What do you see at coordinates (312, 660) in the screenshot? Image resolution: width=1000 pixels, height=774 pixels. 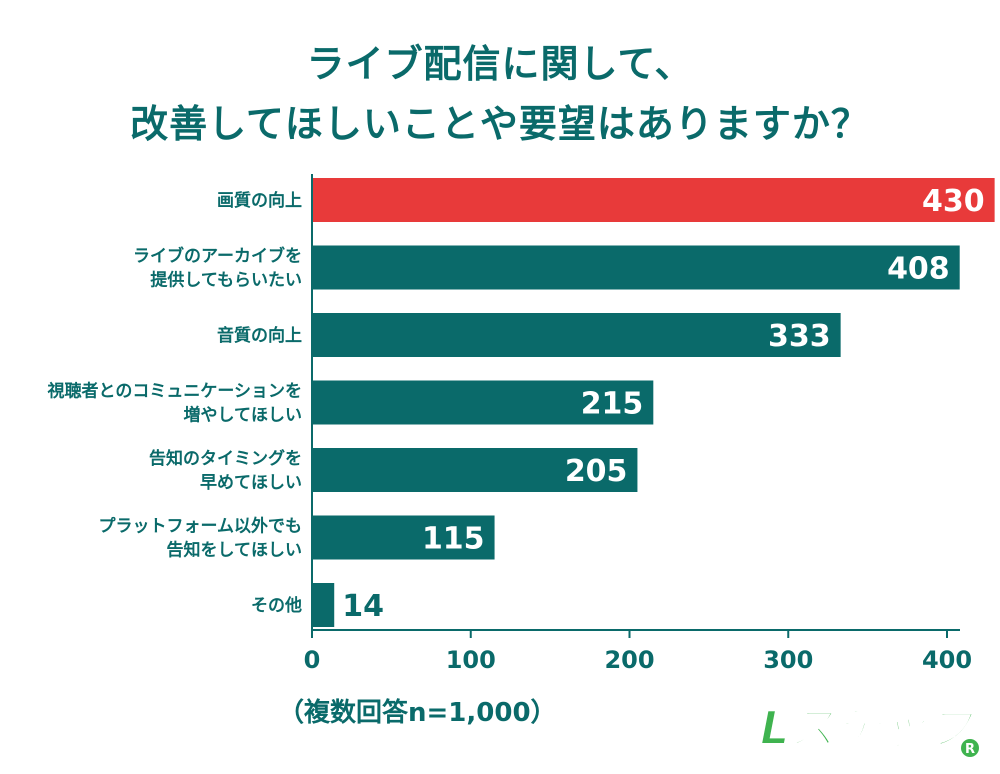 I see `x-tick-label: 0` at bounding box center [312, 660].